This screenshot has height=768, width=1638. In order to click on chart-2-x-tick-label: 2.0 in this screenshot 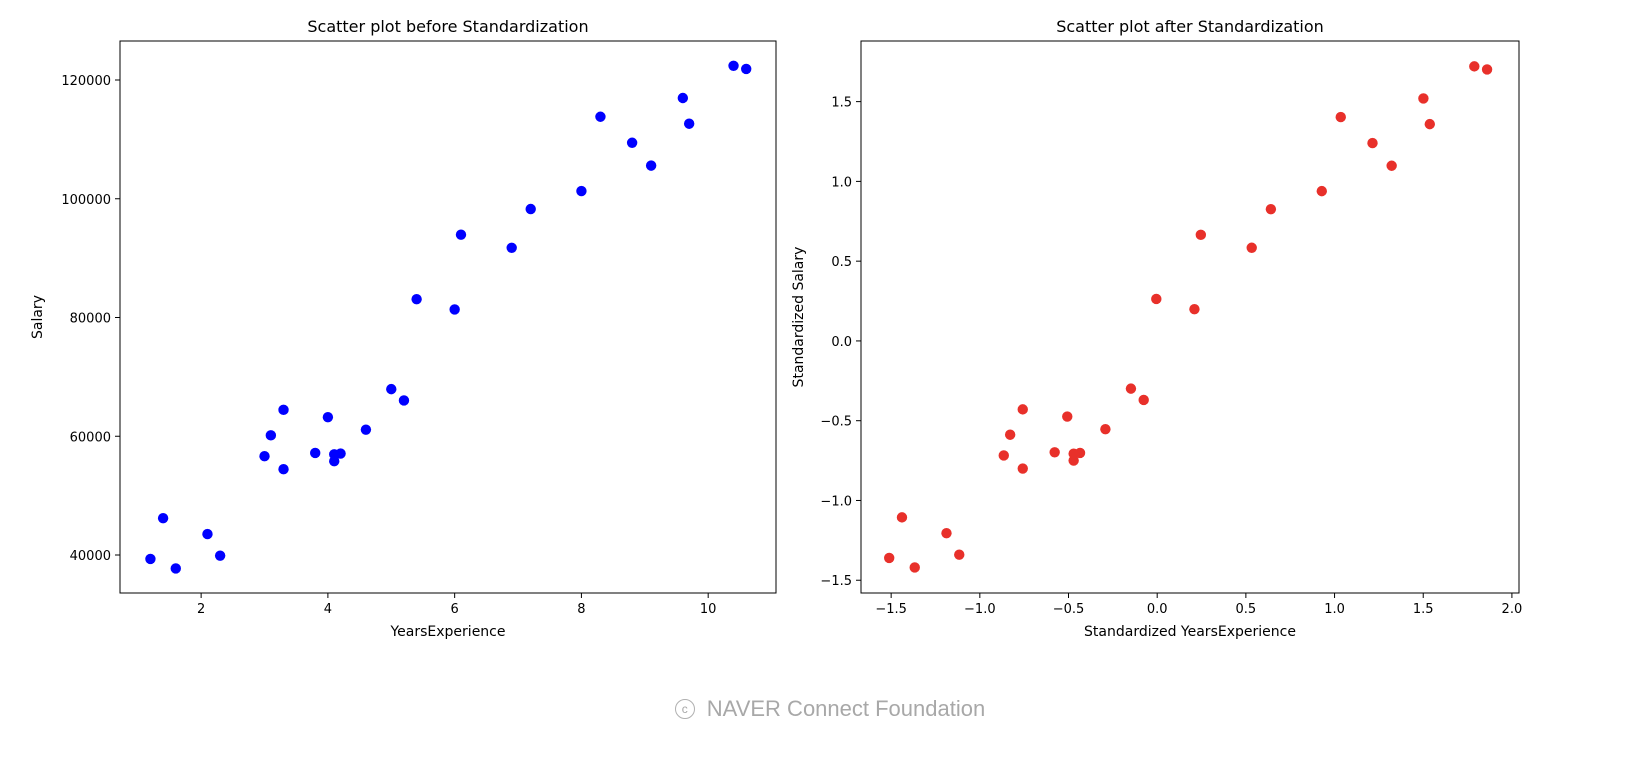, I will do `click(1512, 609)`.